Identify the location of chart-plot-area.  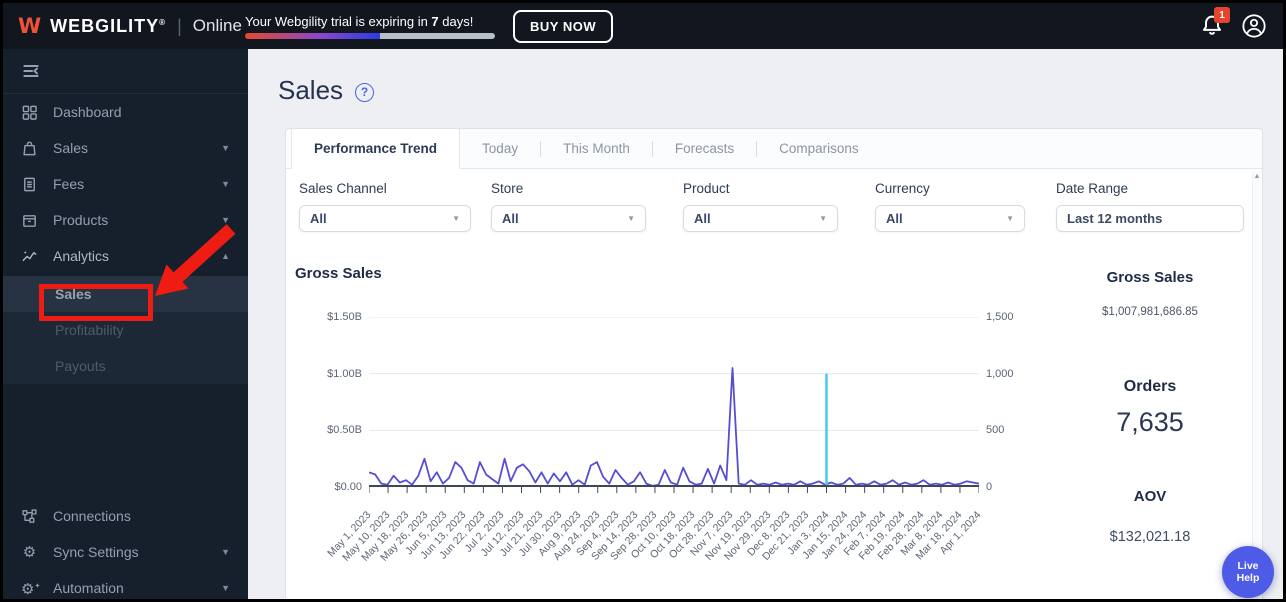
(674, 404).